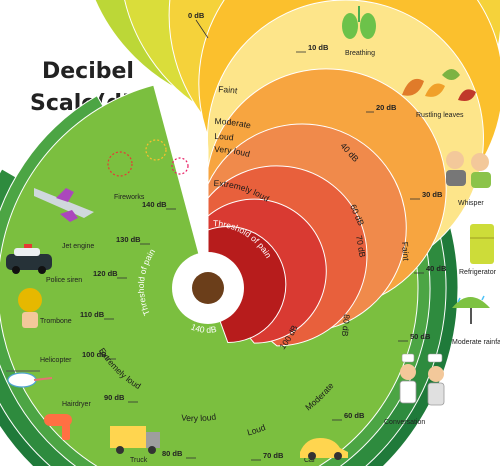 Image resolution: width=500 pixels, height=466 pixels. Describe the element at coordinates (482, 244) in the screenshot. I see `refrigerator-icon` at that location.